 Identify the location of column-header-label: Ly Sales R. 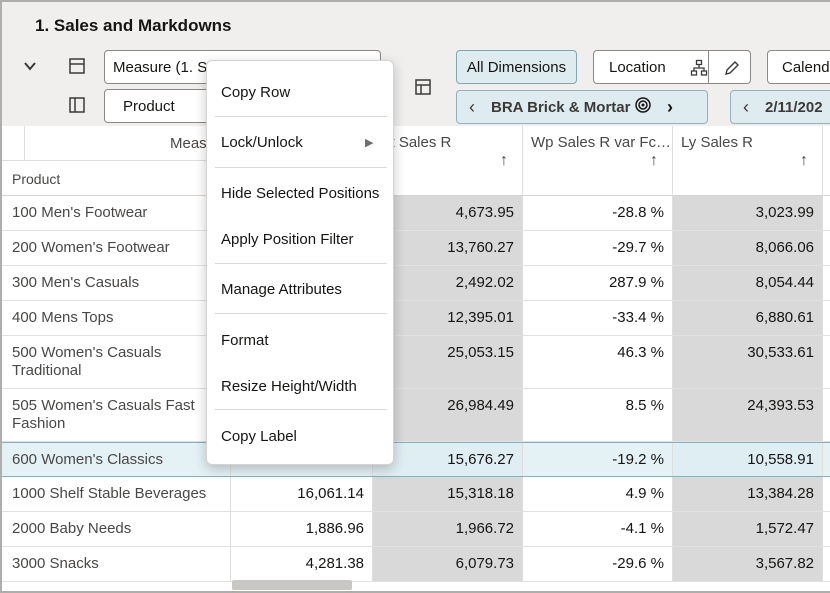
(717, 142).